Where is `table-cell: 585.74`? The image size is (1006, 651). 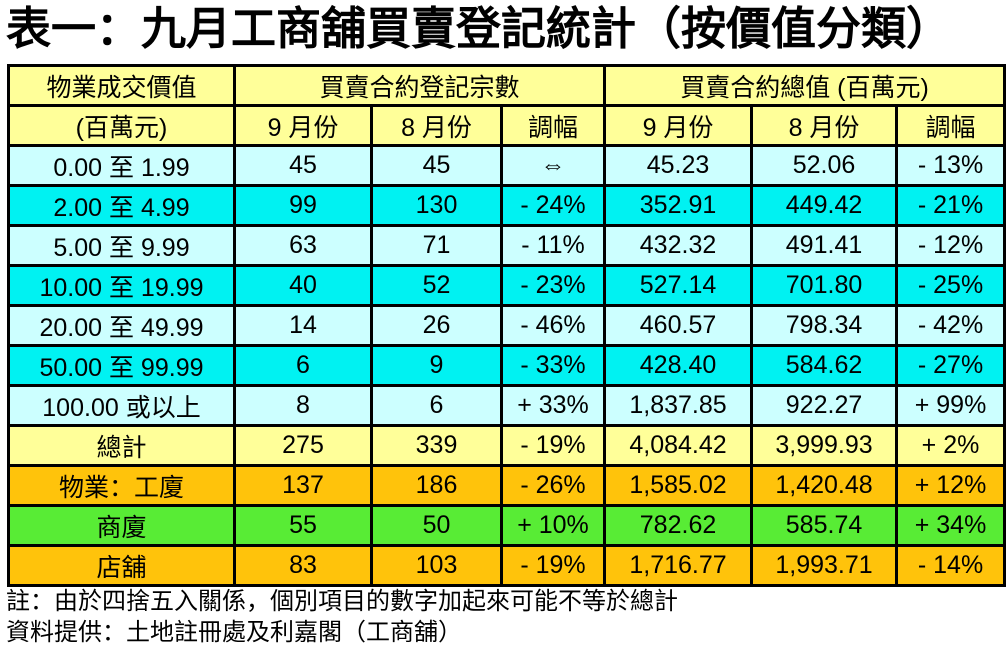
table-cell: 585.74 is located at coordinates (824, 525).